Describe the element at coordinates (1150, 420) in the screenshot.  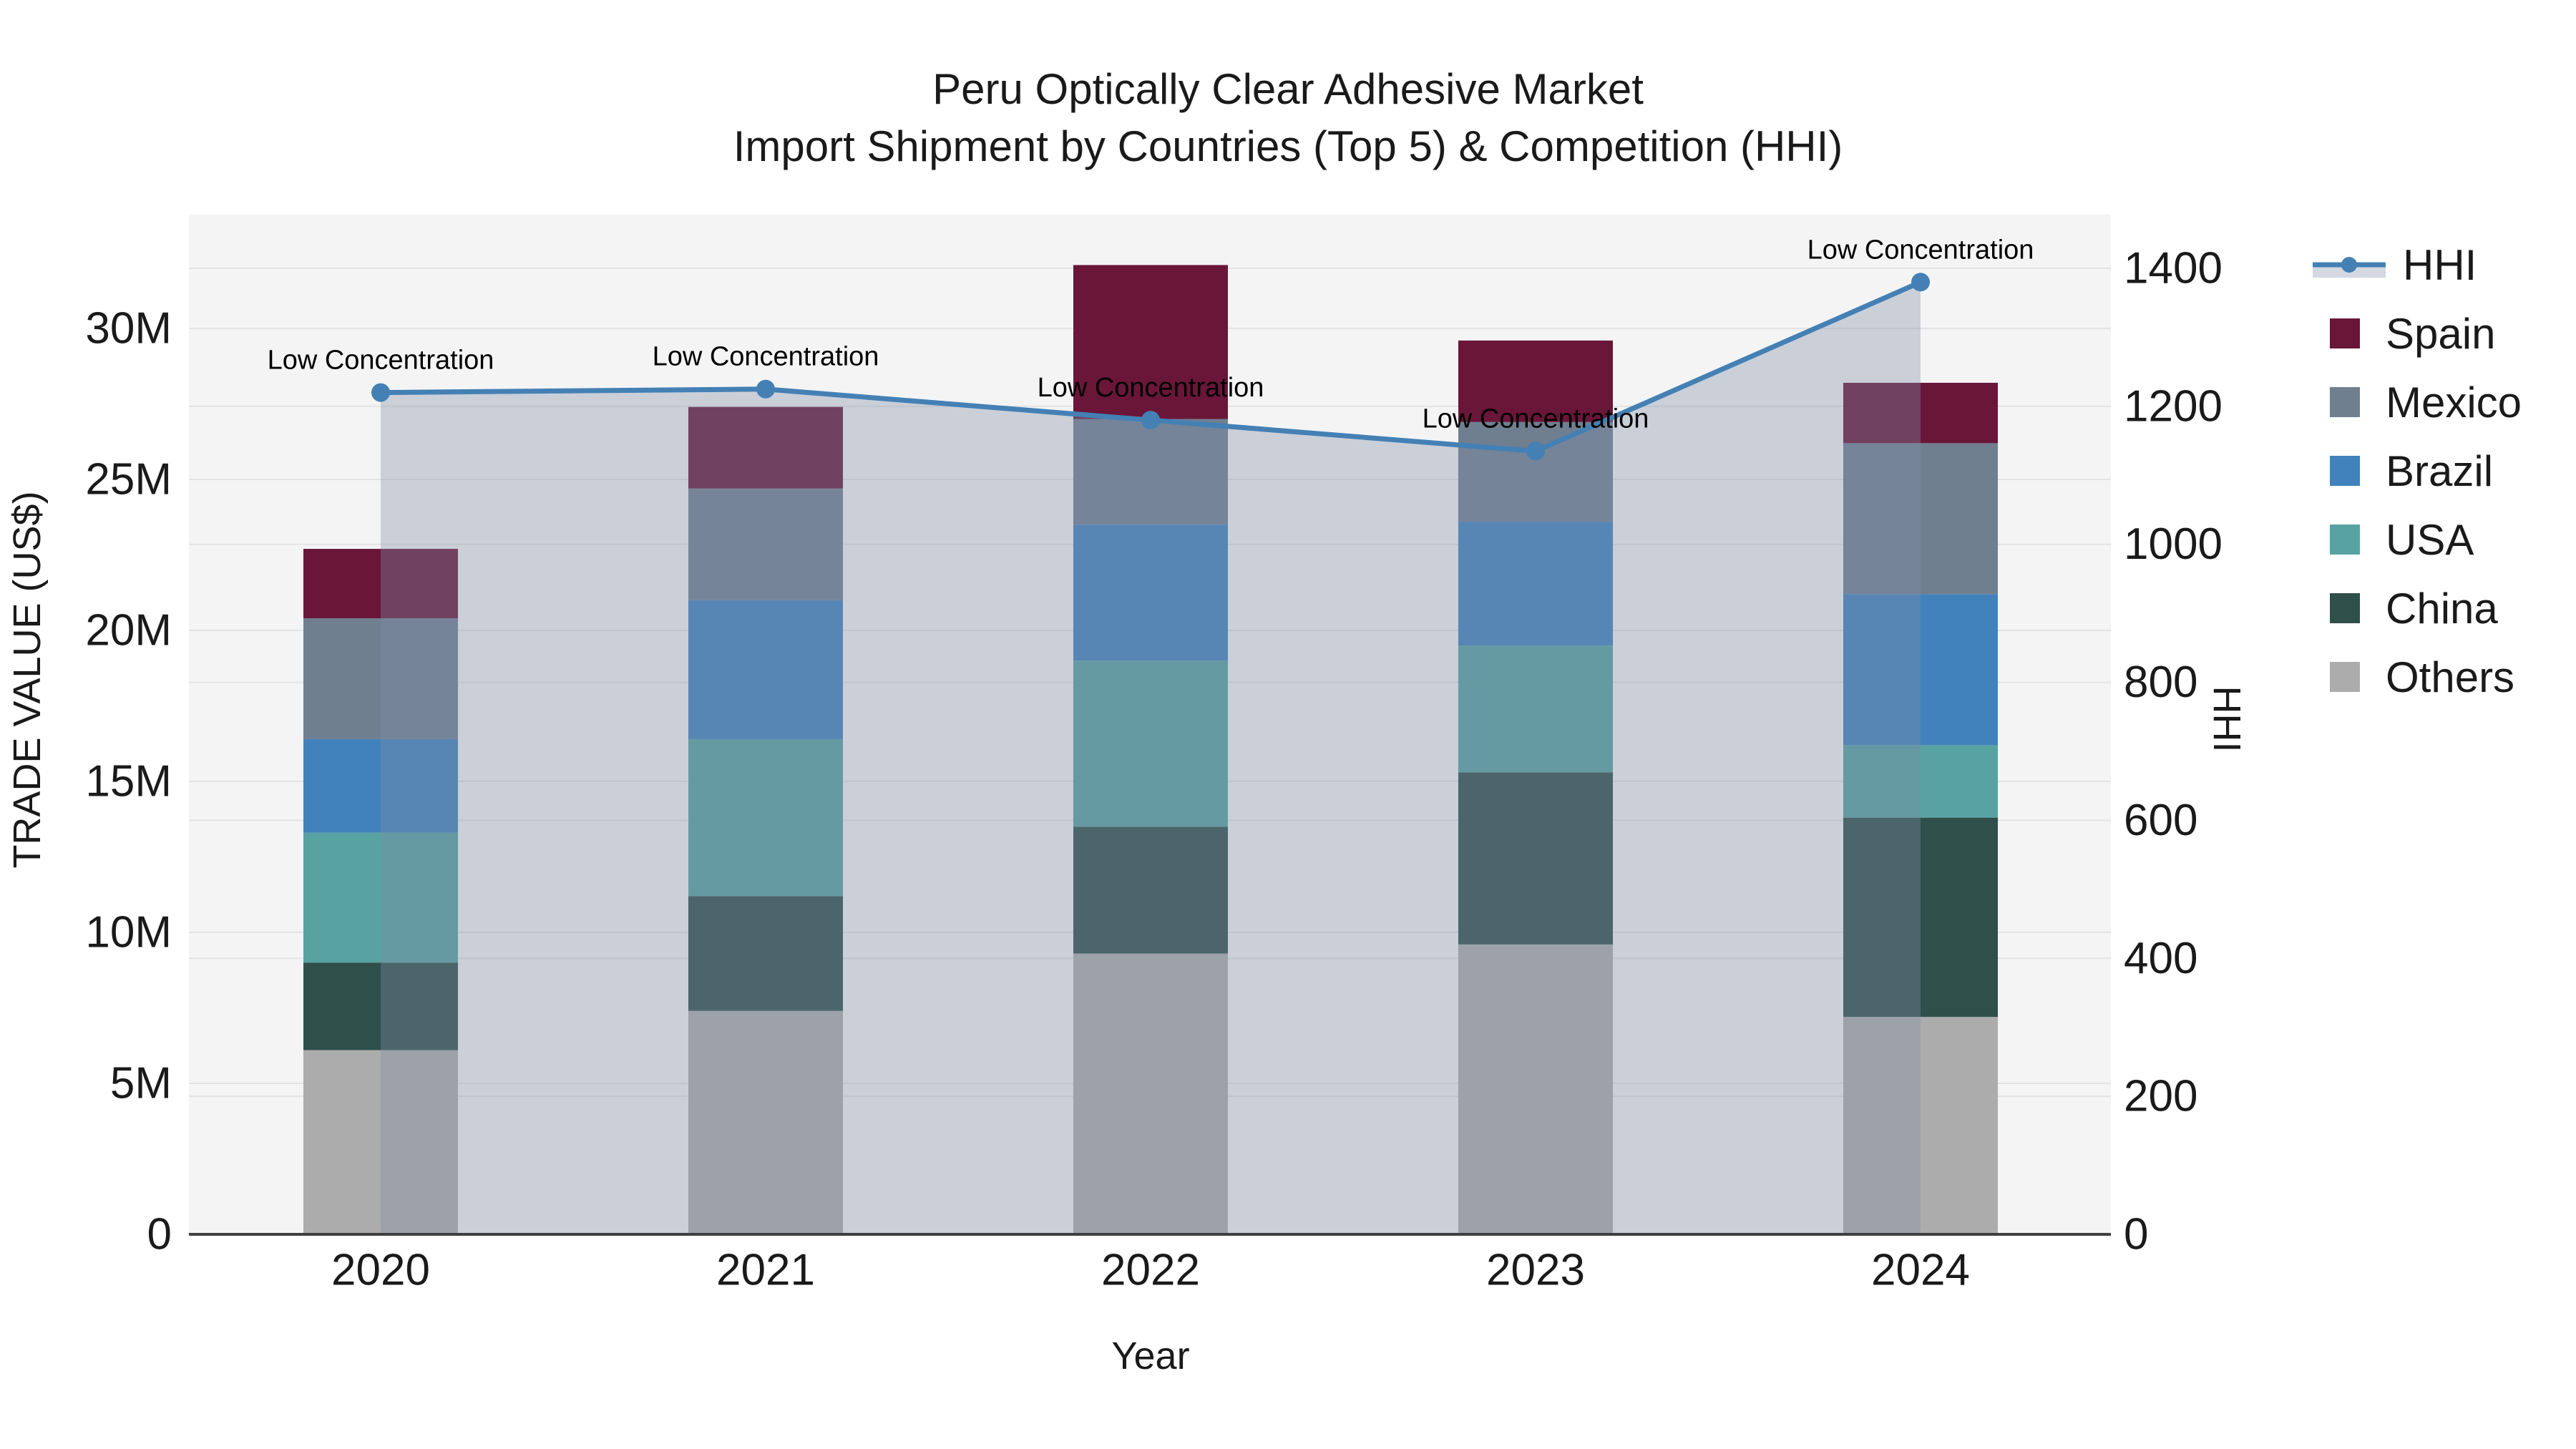
I see `hhi-marker-2022` at that location.